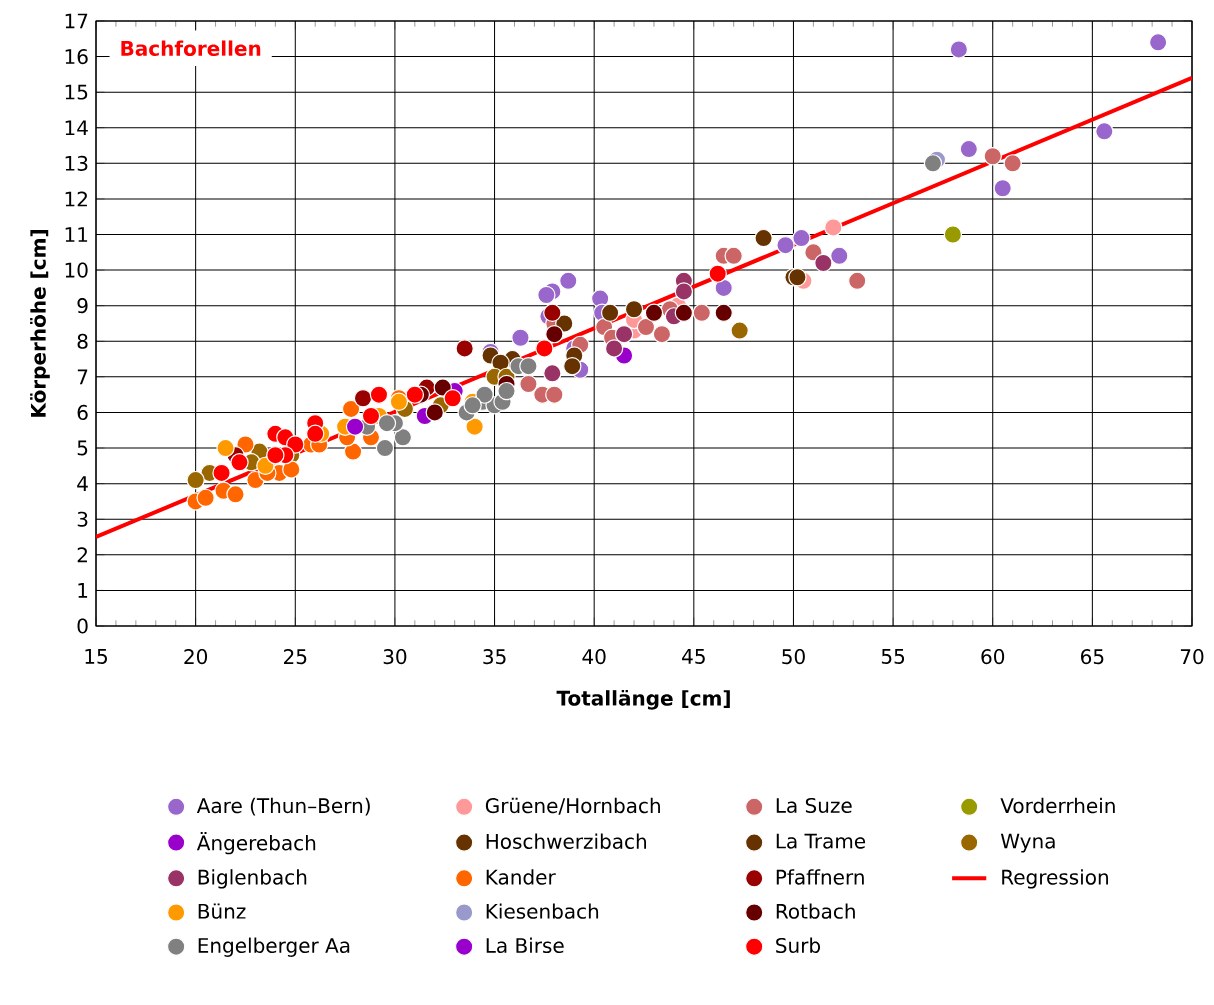  I want to click on legend-label: Biglenbach, so click(252, 879).